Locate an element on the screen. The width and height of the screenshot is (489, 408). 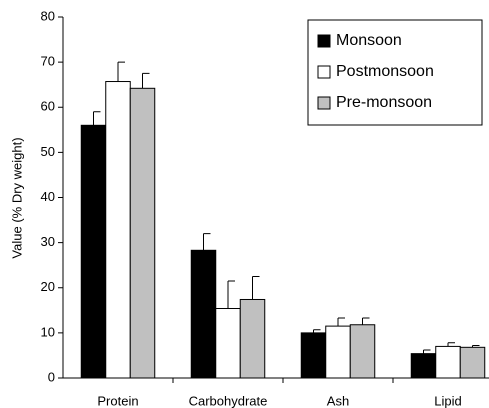
legend-box is located at coordinates (395, 72).